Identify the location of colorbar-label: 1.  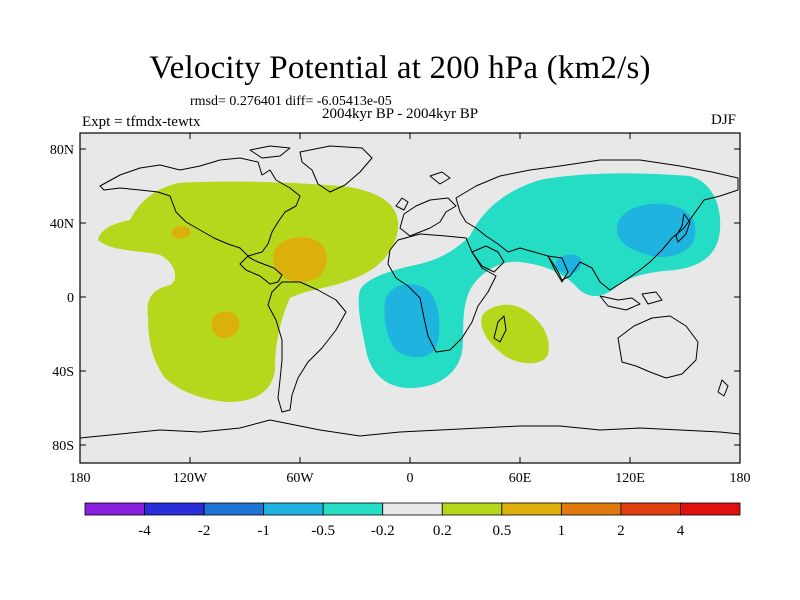
(562, 531).